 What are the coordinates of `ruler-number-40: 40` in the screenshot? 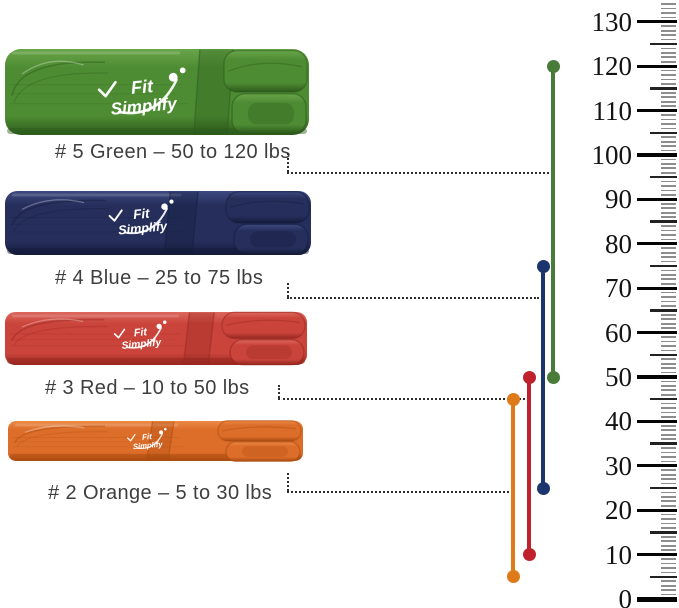 It's located at (618, 421).